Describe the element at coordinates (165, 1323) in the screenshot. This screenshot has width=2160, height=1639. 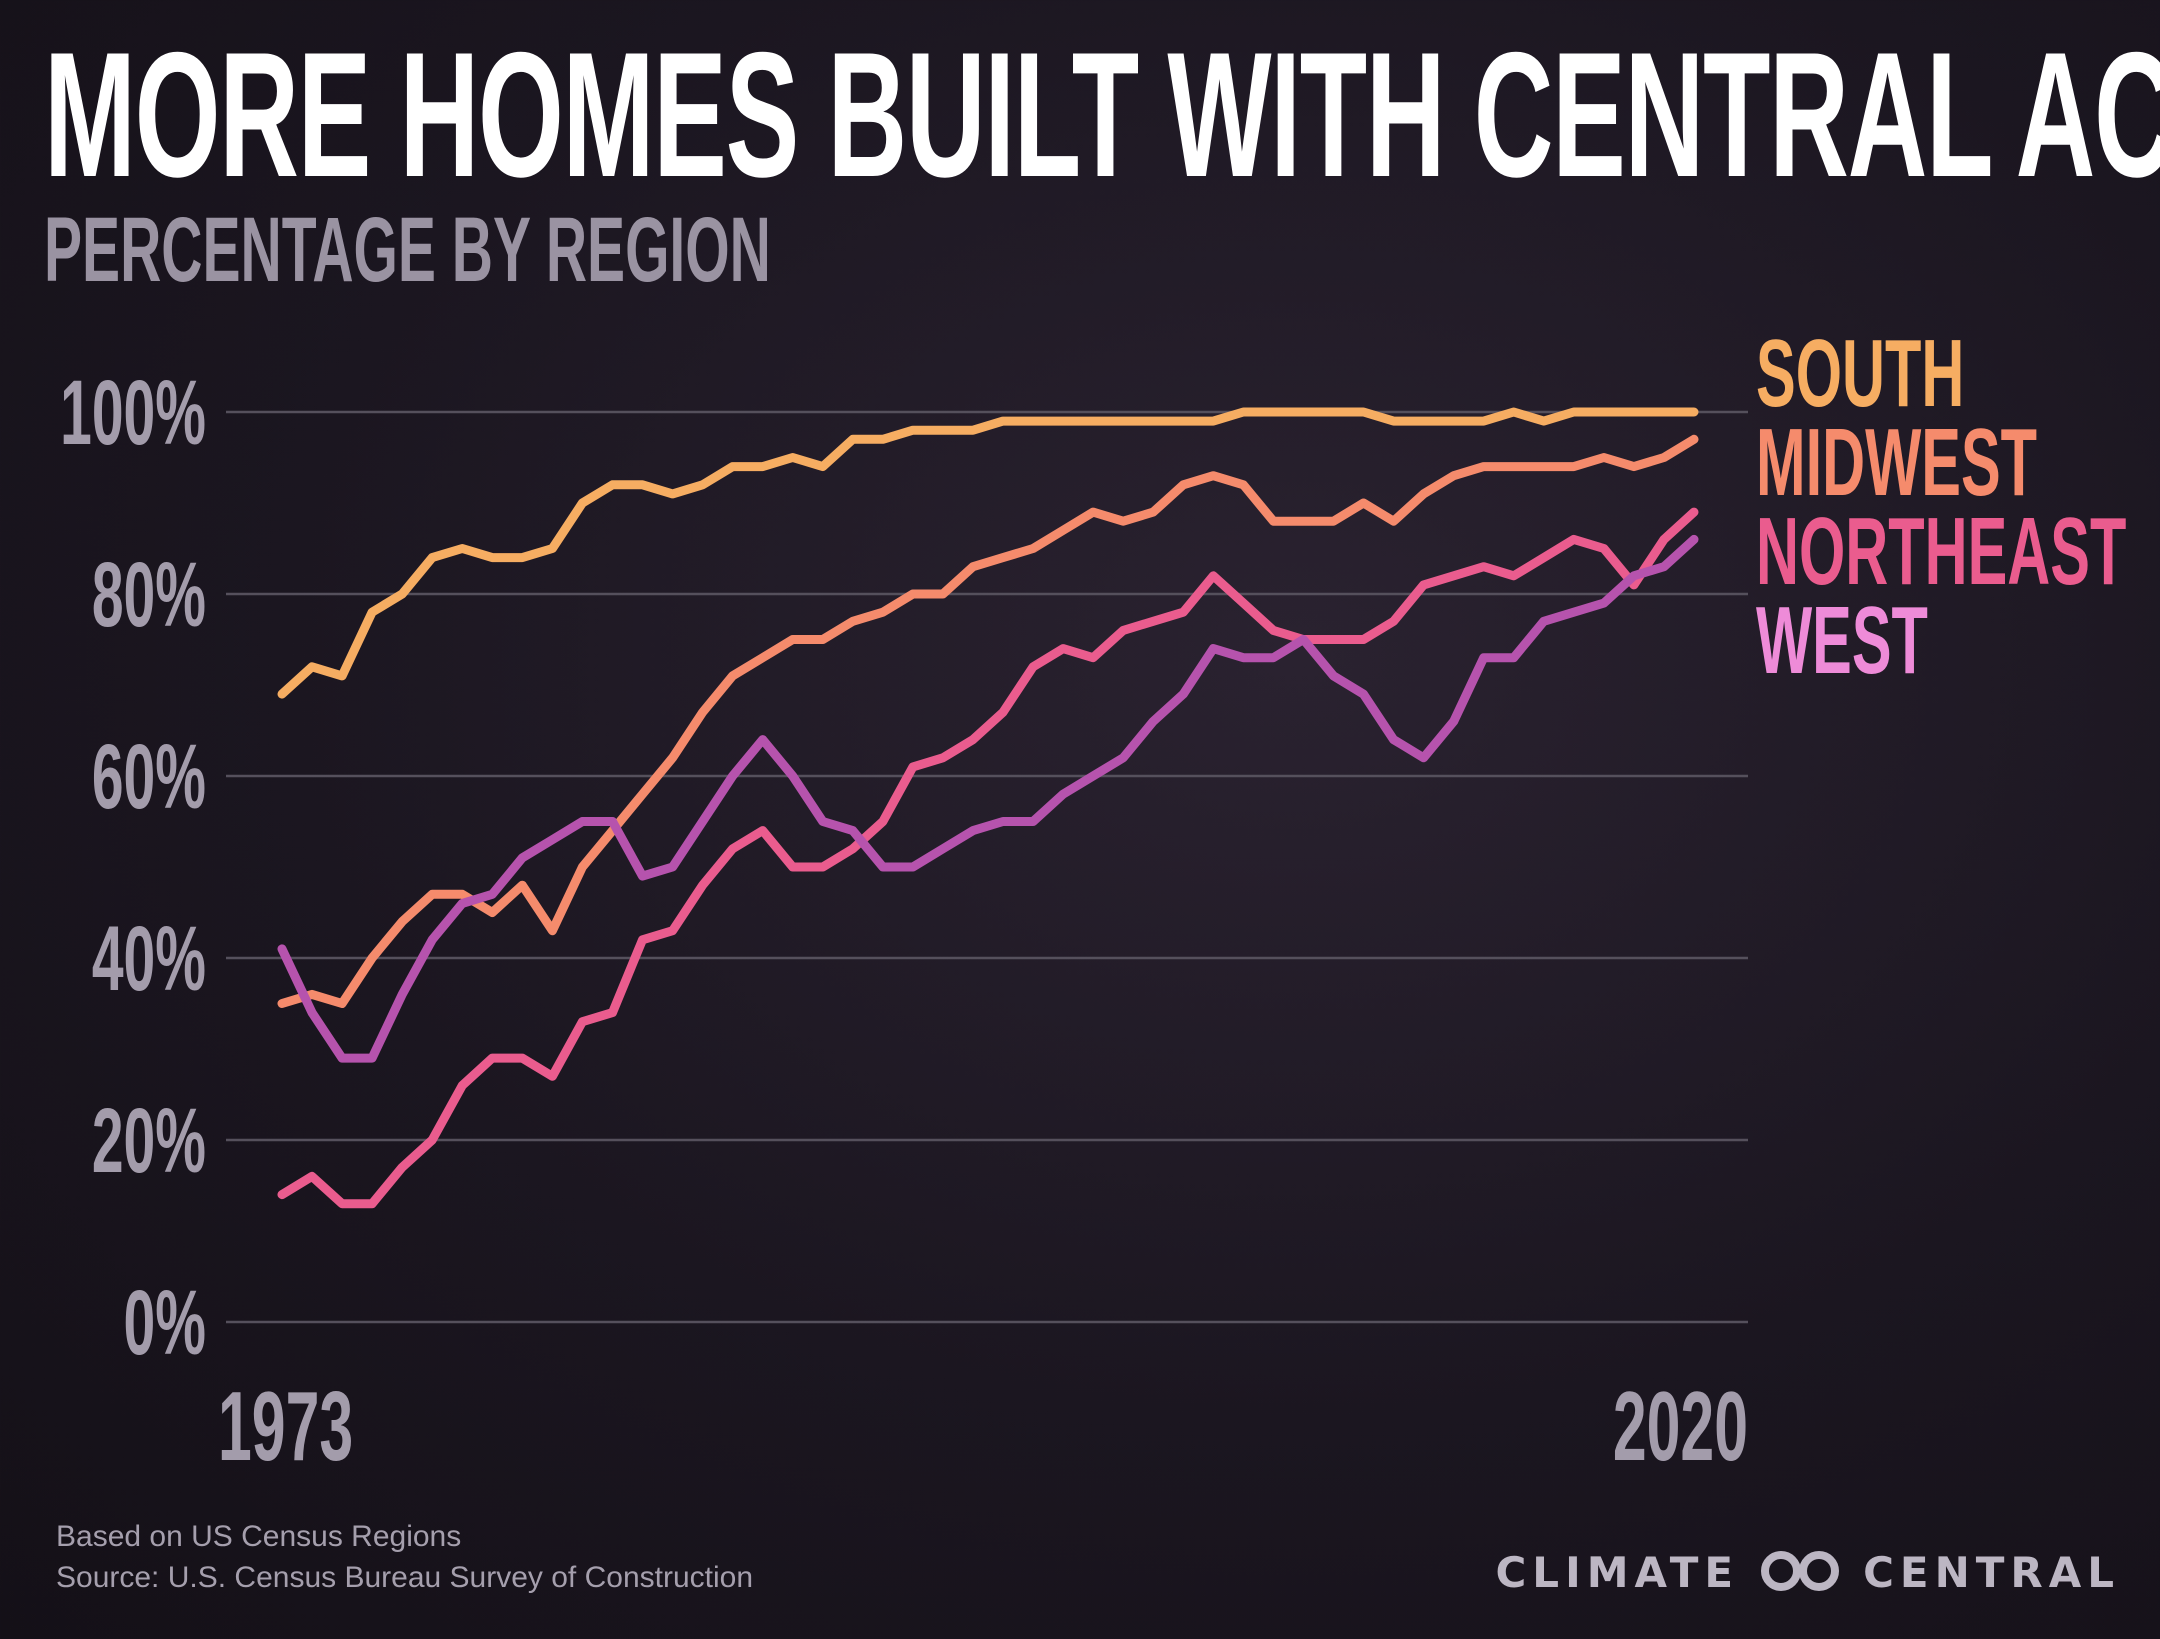
I see `y-tick-label: 0%` at that location.